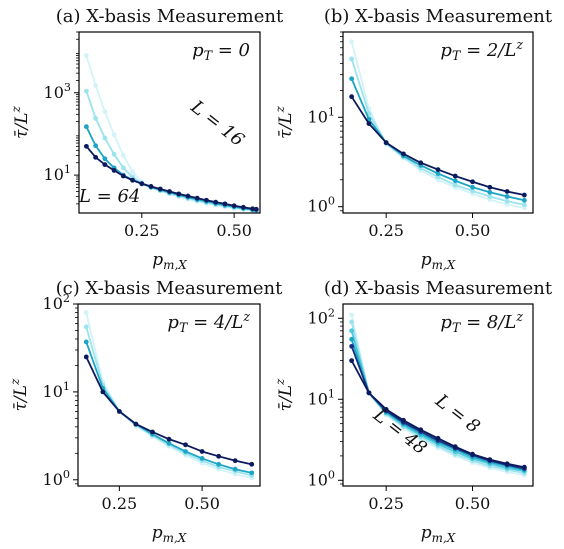  What do you see at coordinates (217, 123) in the screenshot?
I see `curve-label: L = 16` at bounding box center [217, 123].